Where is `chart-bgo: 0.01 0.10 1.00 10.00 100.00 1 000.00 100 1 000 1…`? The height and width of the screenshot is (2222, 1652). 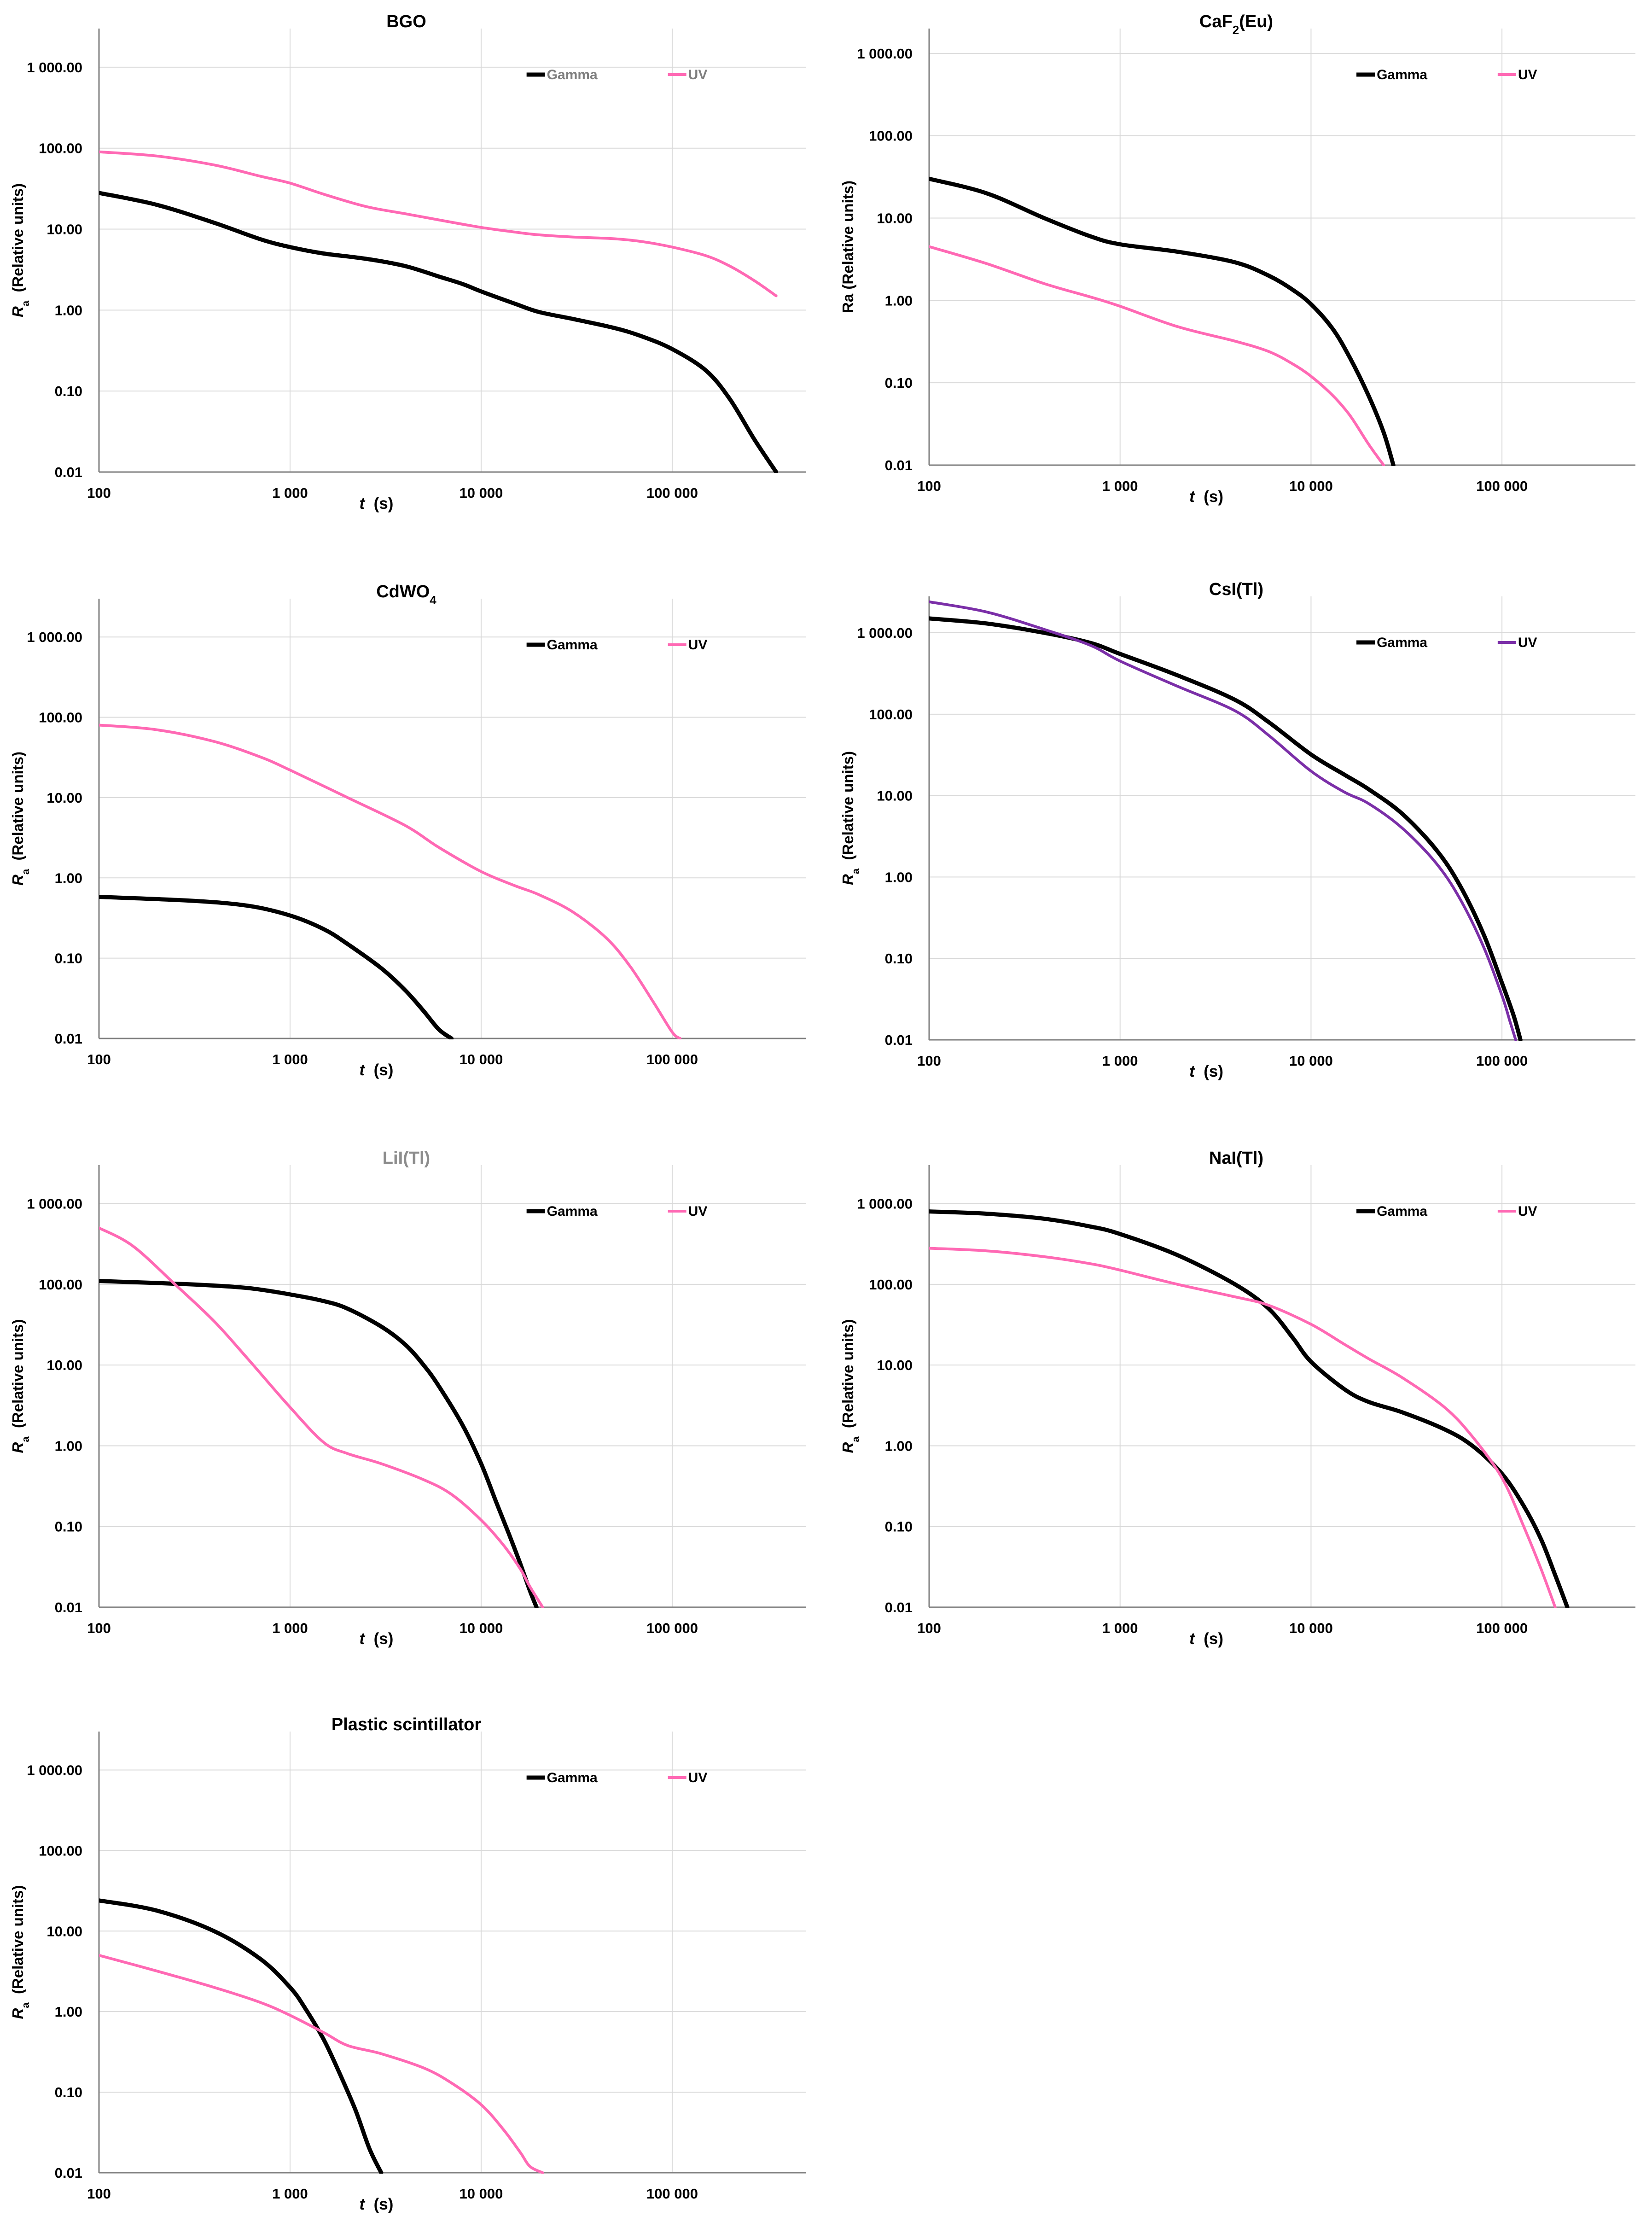
chart-bgo: 0.01 0.10 1.00 10.00 100.00 1 000.00 100 1 000 1… is located at coordinates (407, 262).